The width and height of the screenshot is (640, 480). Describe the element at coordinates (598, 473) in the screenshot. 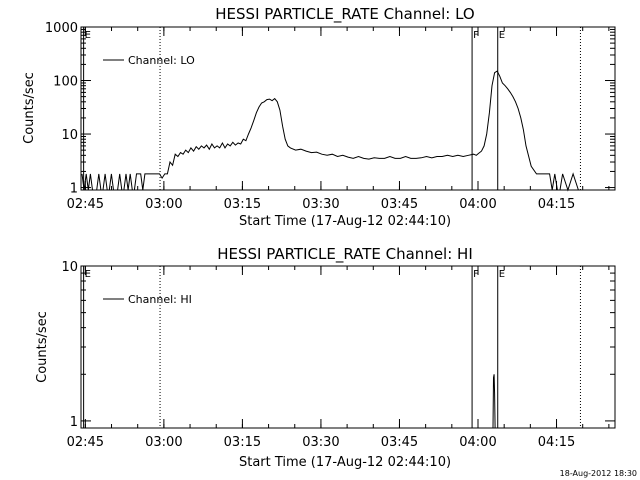

I see `footer-timestamp: 18-Aug-2012 18:30` at that location.